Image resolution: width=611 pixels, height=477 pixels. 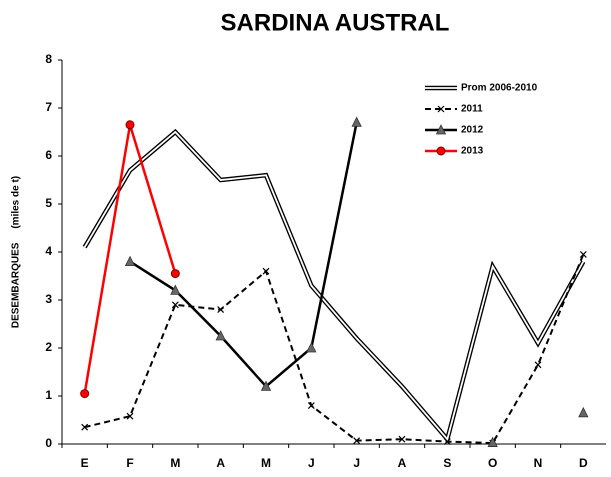 What do you see at coordinates (48, 395) in the screenshot?
I see `y-tick-label: 1` at bounding box center [48, 395].